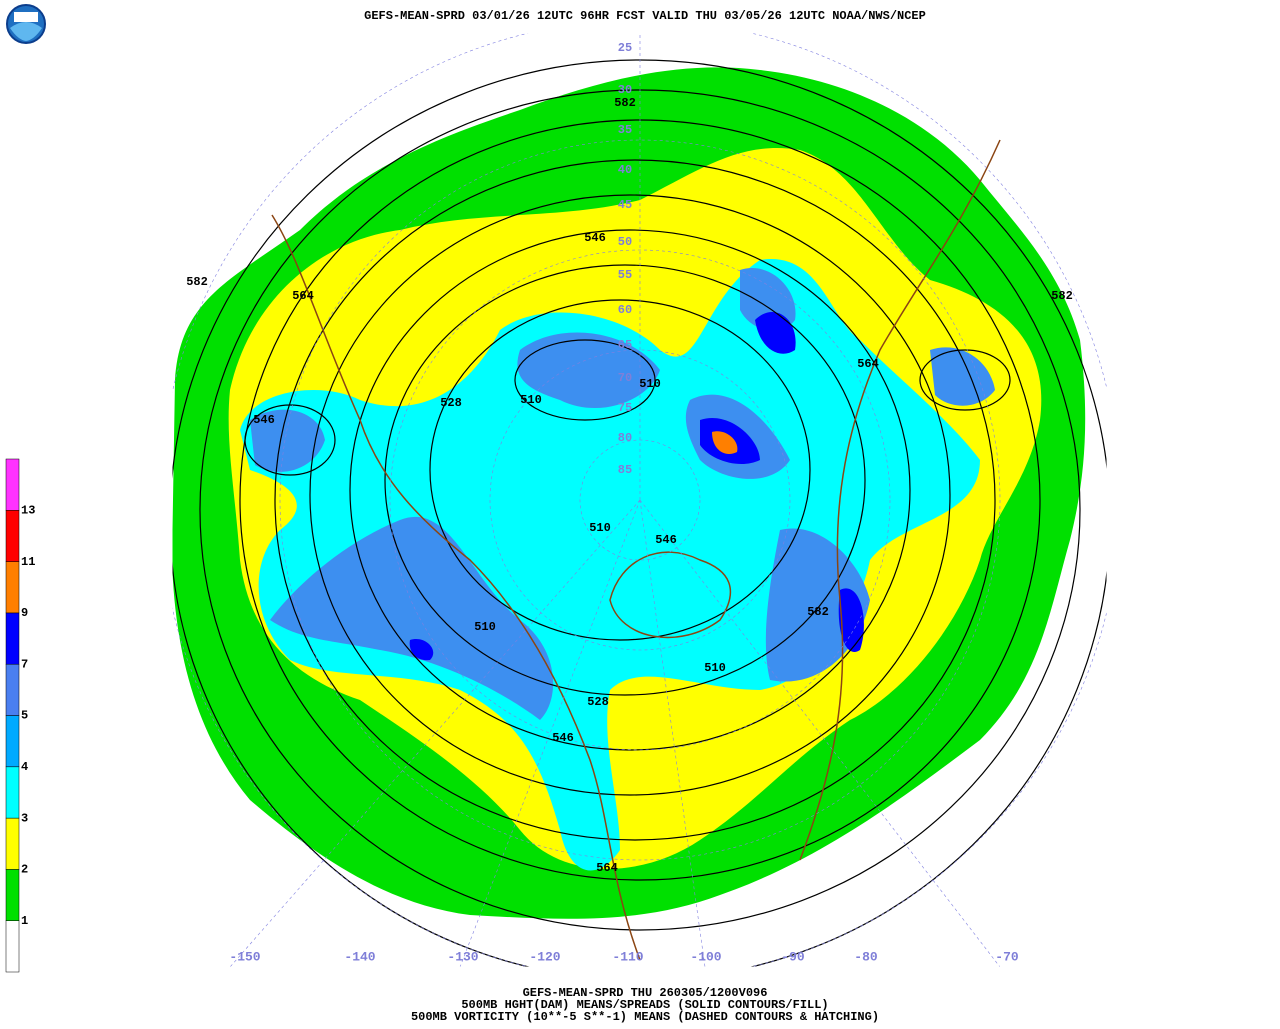 The image size is (1280, 1029). Describe the element at coordinates (645, 993) in the screenshot. I see `footer-line: GEFS-MEAN-SPRD THU 260305/1200V096` at that location.